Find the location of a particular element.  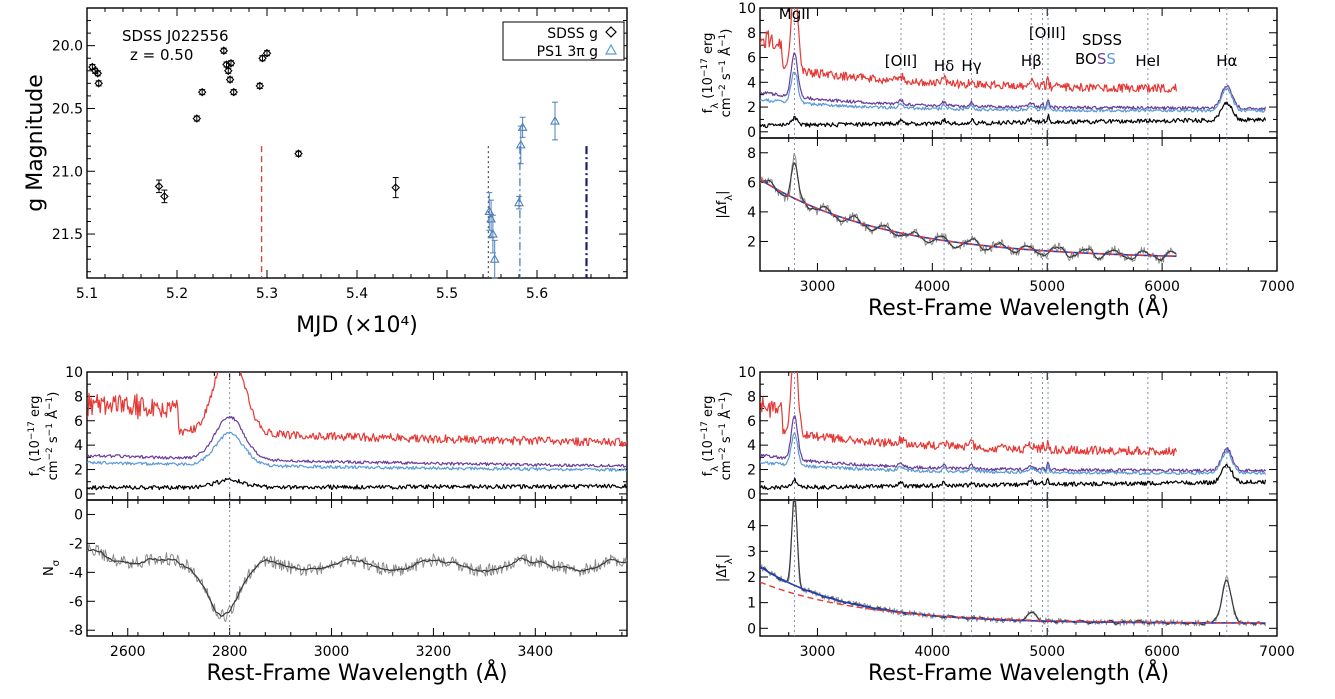

y-tick-label: 21.0 is located at coordinates (67, 172).